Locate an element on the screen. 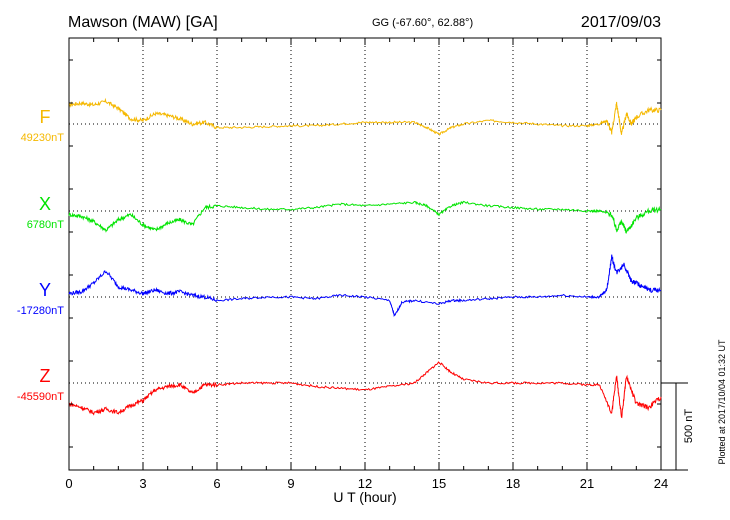  x-tick-label-21: 21 is located at coordinates (587, 483).